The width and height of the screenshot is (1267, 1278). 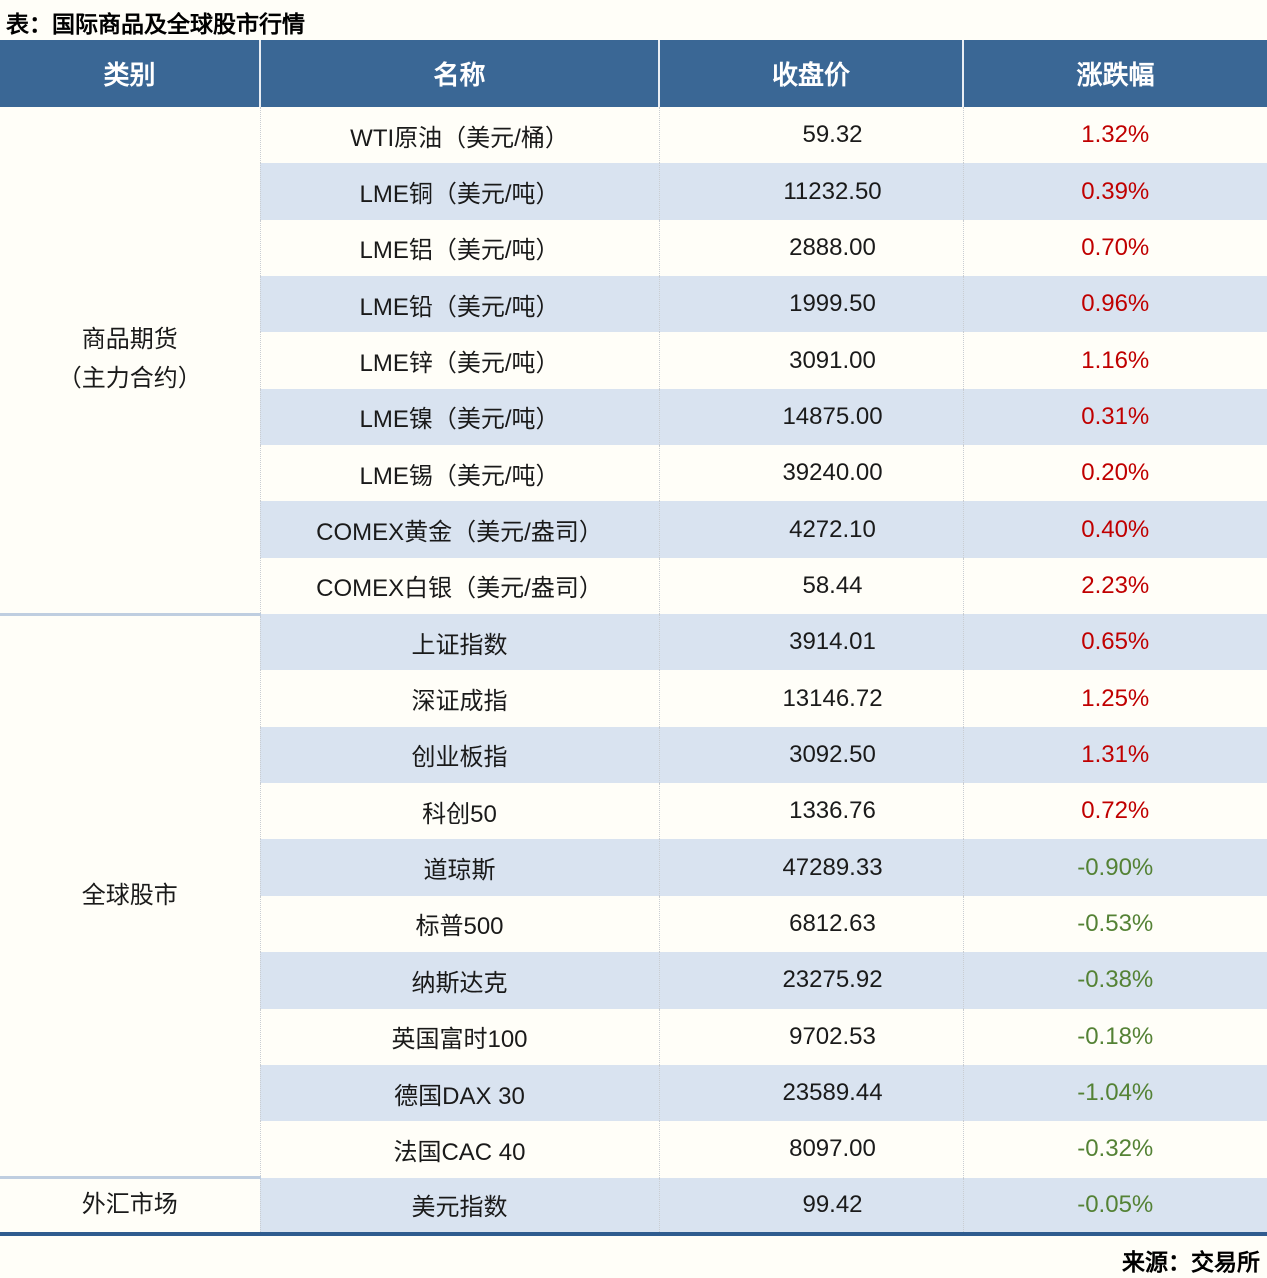 I want to click on name-cell: LME铝（美元/吨）, so click(x=459, y=248).